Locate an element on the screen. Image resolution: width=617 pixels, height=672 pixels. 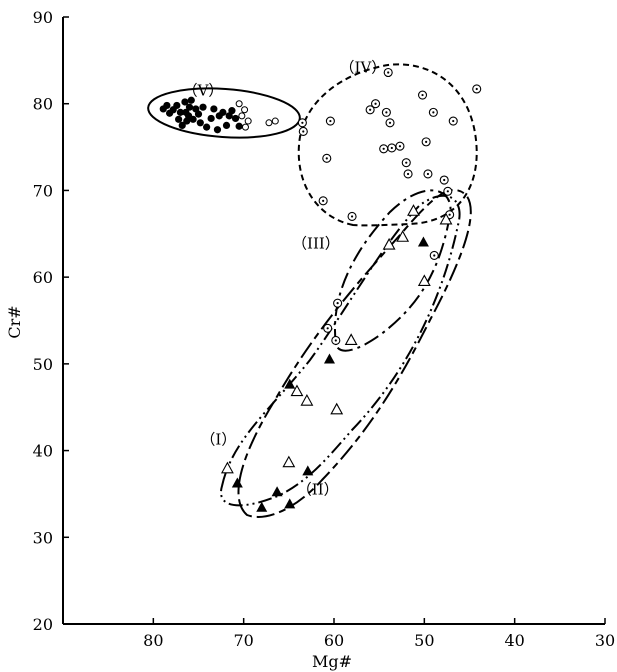
y-tick-label: 50 is located at coordinates (43, 364).